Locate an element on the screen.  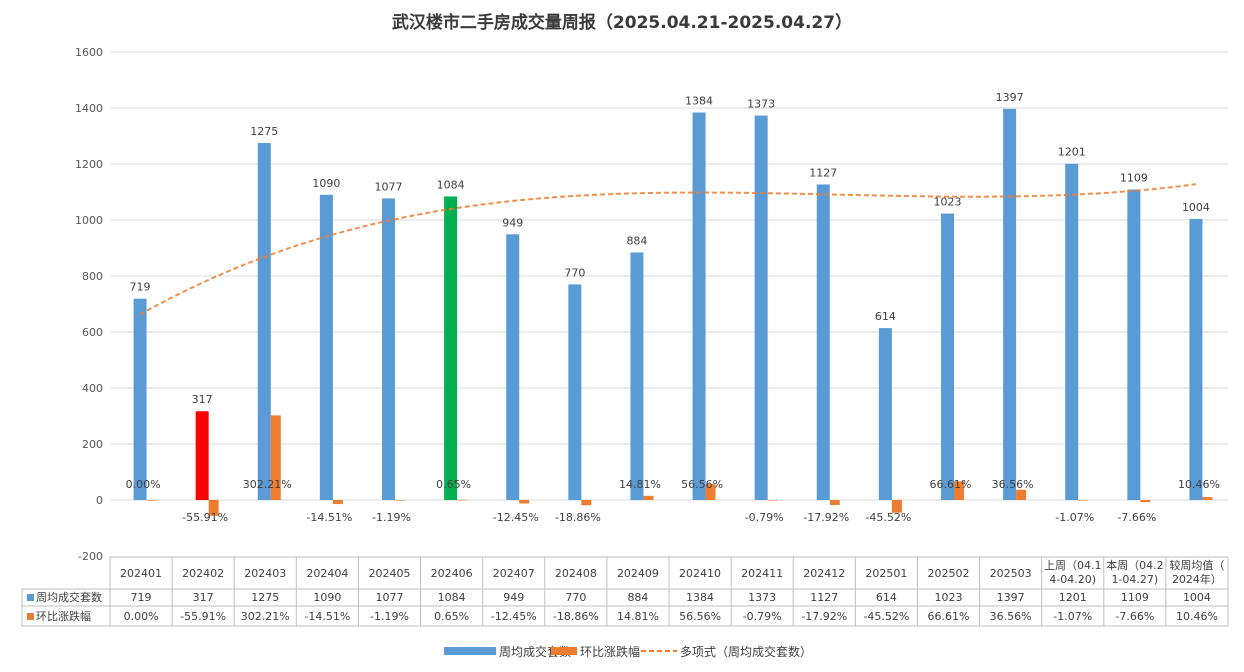
table-pct: -0.79% is located at coordinates (762, 616).